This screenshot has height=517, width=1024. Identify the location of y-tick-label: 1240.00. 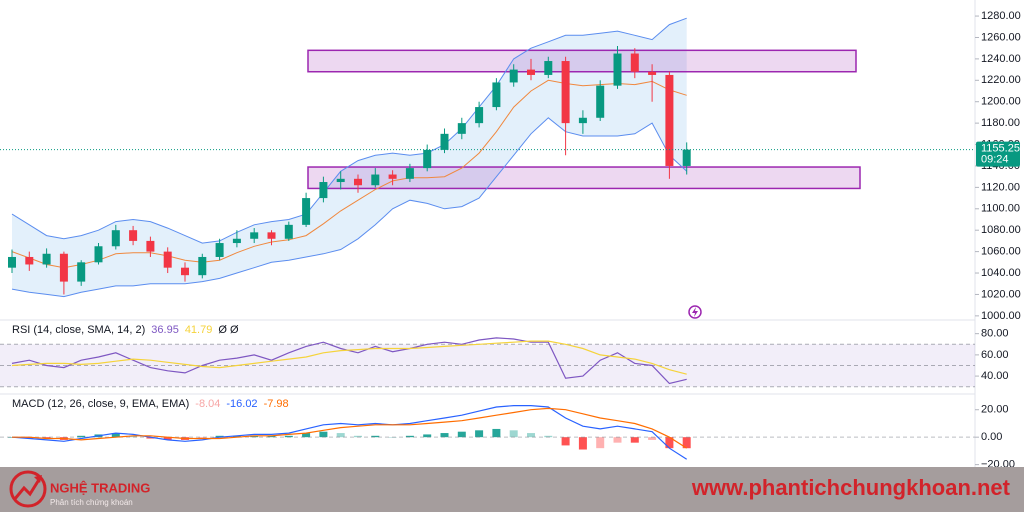
(1001, 59).